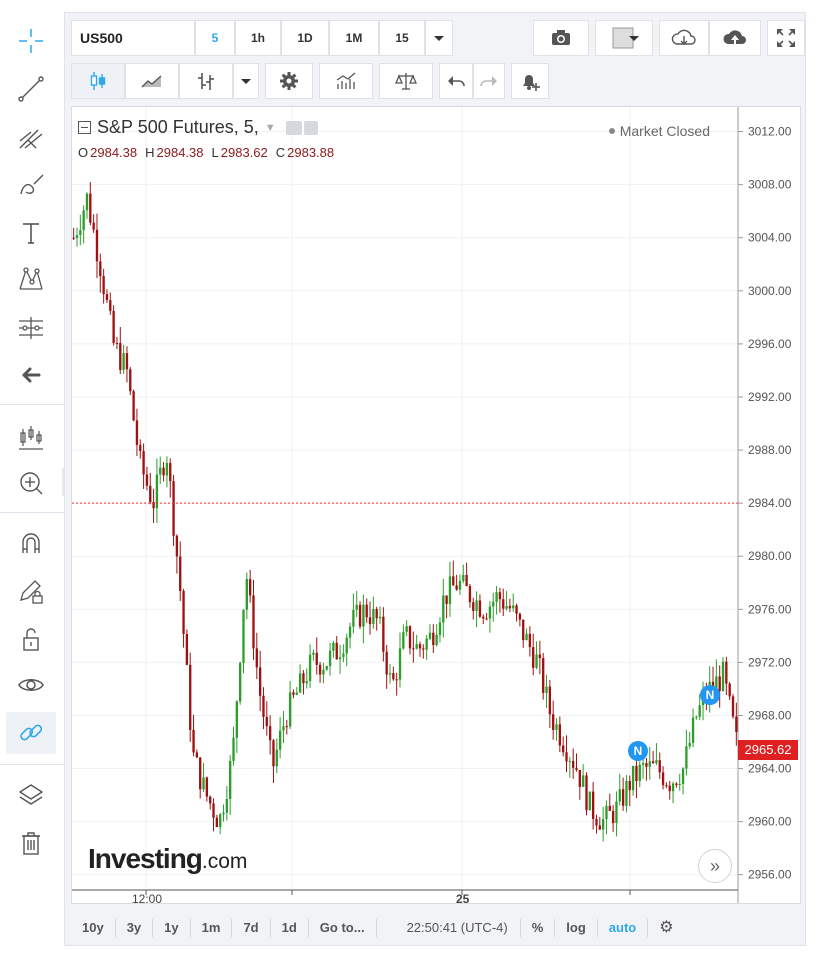 Image resolution: width=818 pixels, height=954 pixels. Describe the element at coordinates (31, 41) in the screenshot. I see `crosshair-icon` at that location.